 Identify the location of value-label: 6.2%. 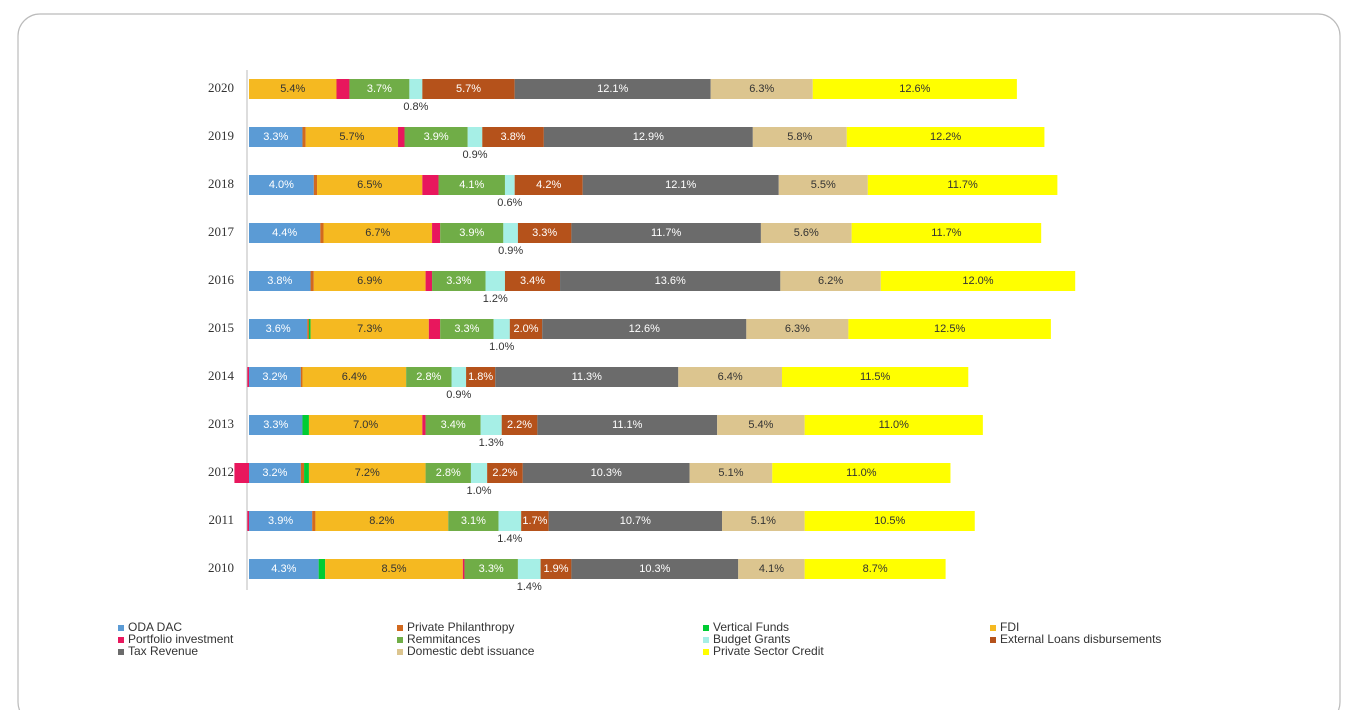
(830, 281).